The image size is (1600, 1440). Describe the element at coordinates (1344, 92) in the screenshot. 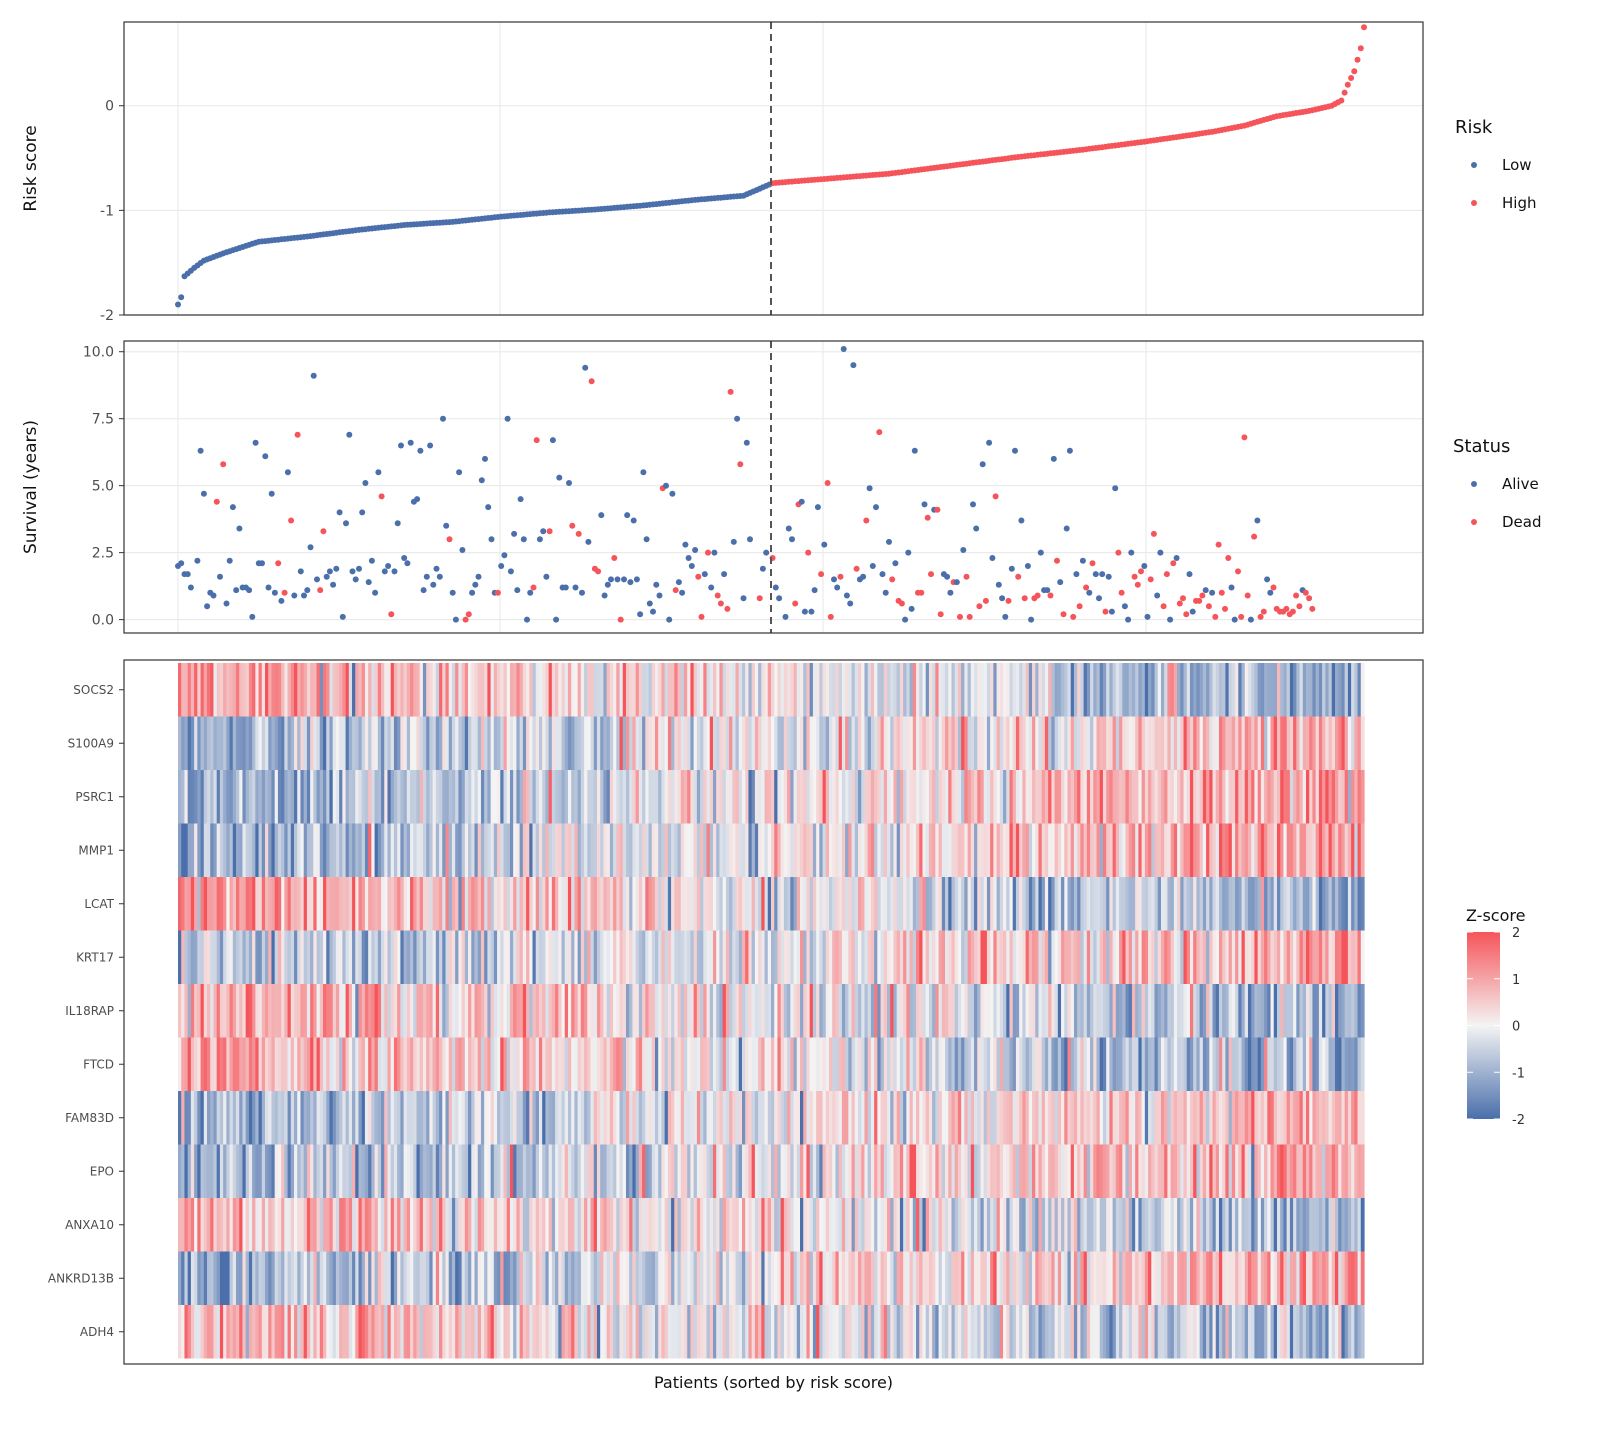

I see `risk-score-point` at that location.